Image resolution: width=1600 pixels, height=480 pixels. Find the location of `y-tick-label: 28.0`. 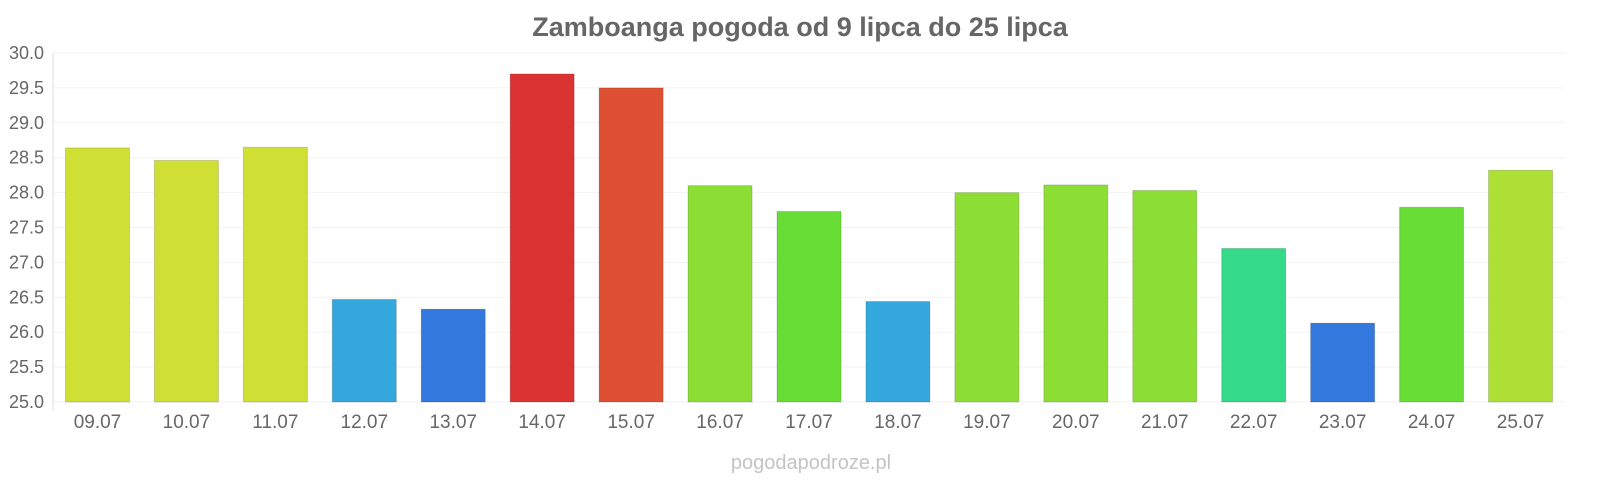

y-tick-label: 28.0 is located at coordinates (26, 193).